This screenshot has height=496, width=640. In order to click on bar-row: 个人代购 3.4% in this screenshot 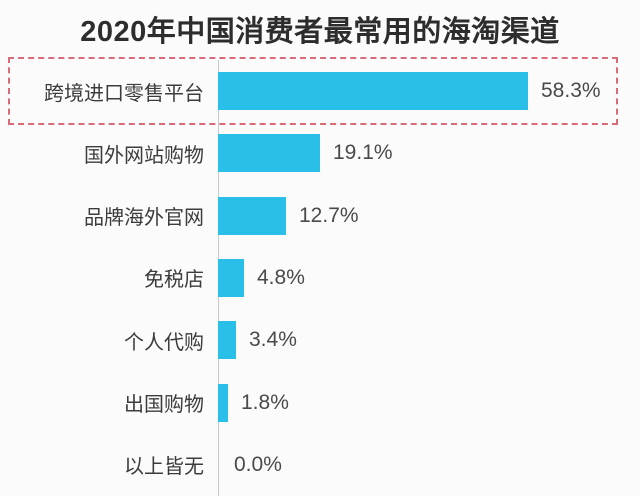, I will do `click(320, 340)`.